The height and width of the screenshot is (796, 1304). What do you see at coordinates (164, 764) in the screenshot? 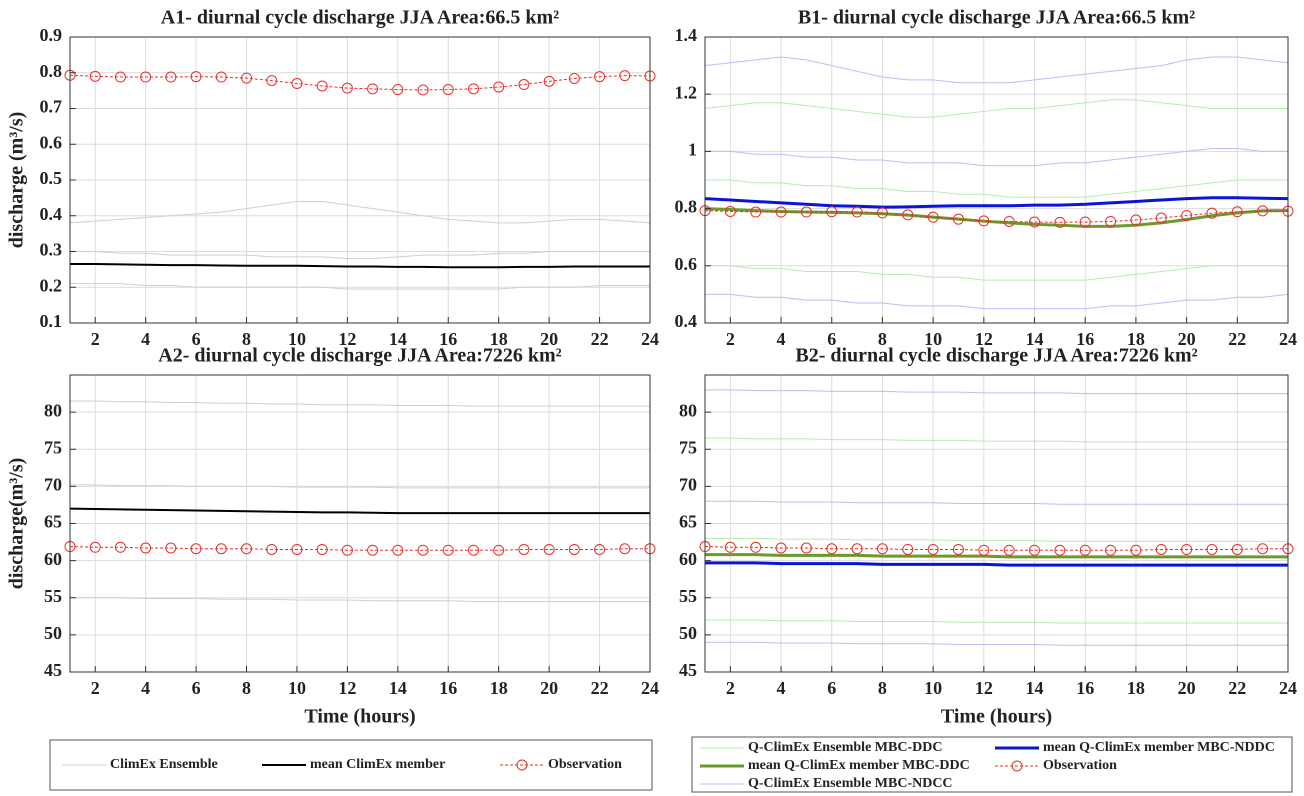
I see `legend-label: ClimEx Ensemble` at bounding box center [164, 764].